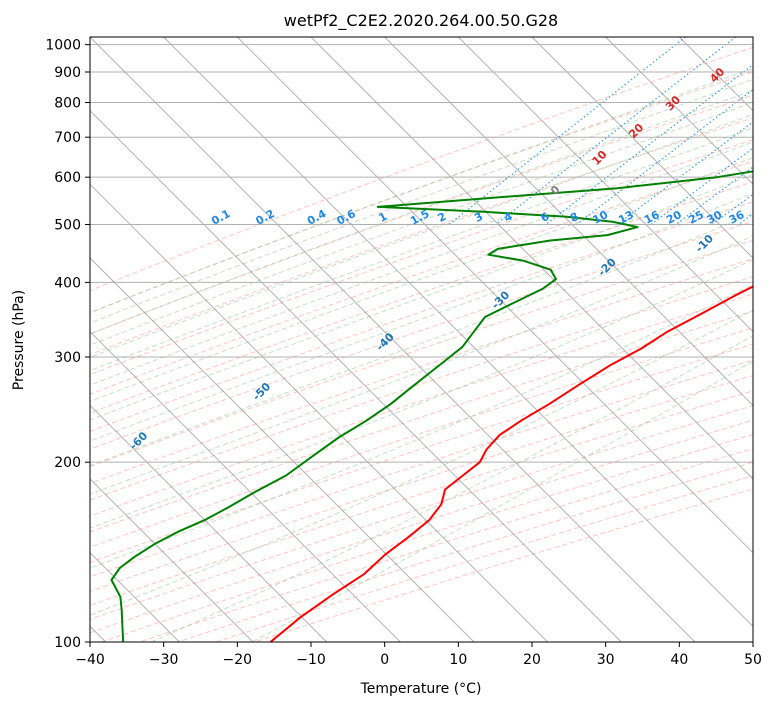 The width and height of the screenshot is (775, 708). I want to click on y-tick-label: 400, so click(67, 283).